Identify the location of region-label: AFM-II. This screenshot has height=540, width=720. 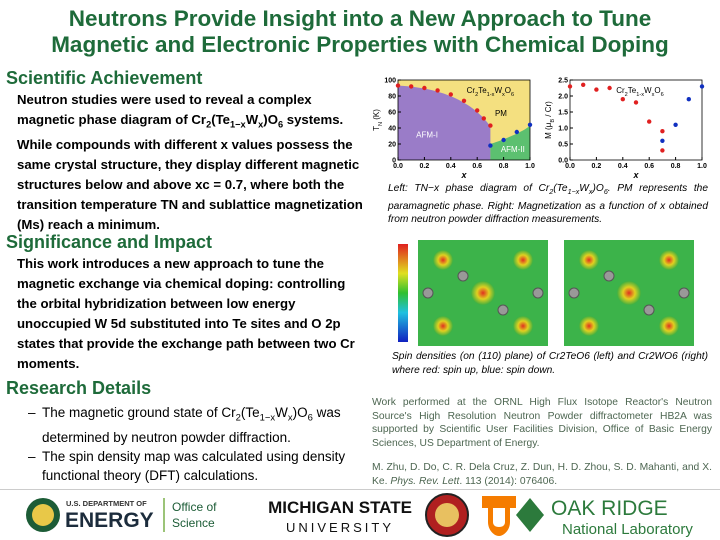
(513, 149).